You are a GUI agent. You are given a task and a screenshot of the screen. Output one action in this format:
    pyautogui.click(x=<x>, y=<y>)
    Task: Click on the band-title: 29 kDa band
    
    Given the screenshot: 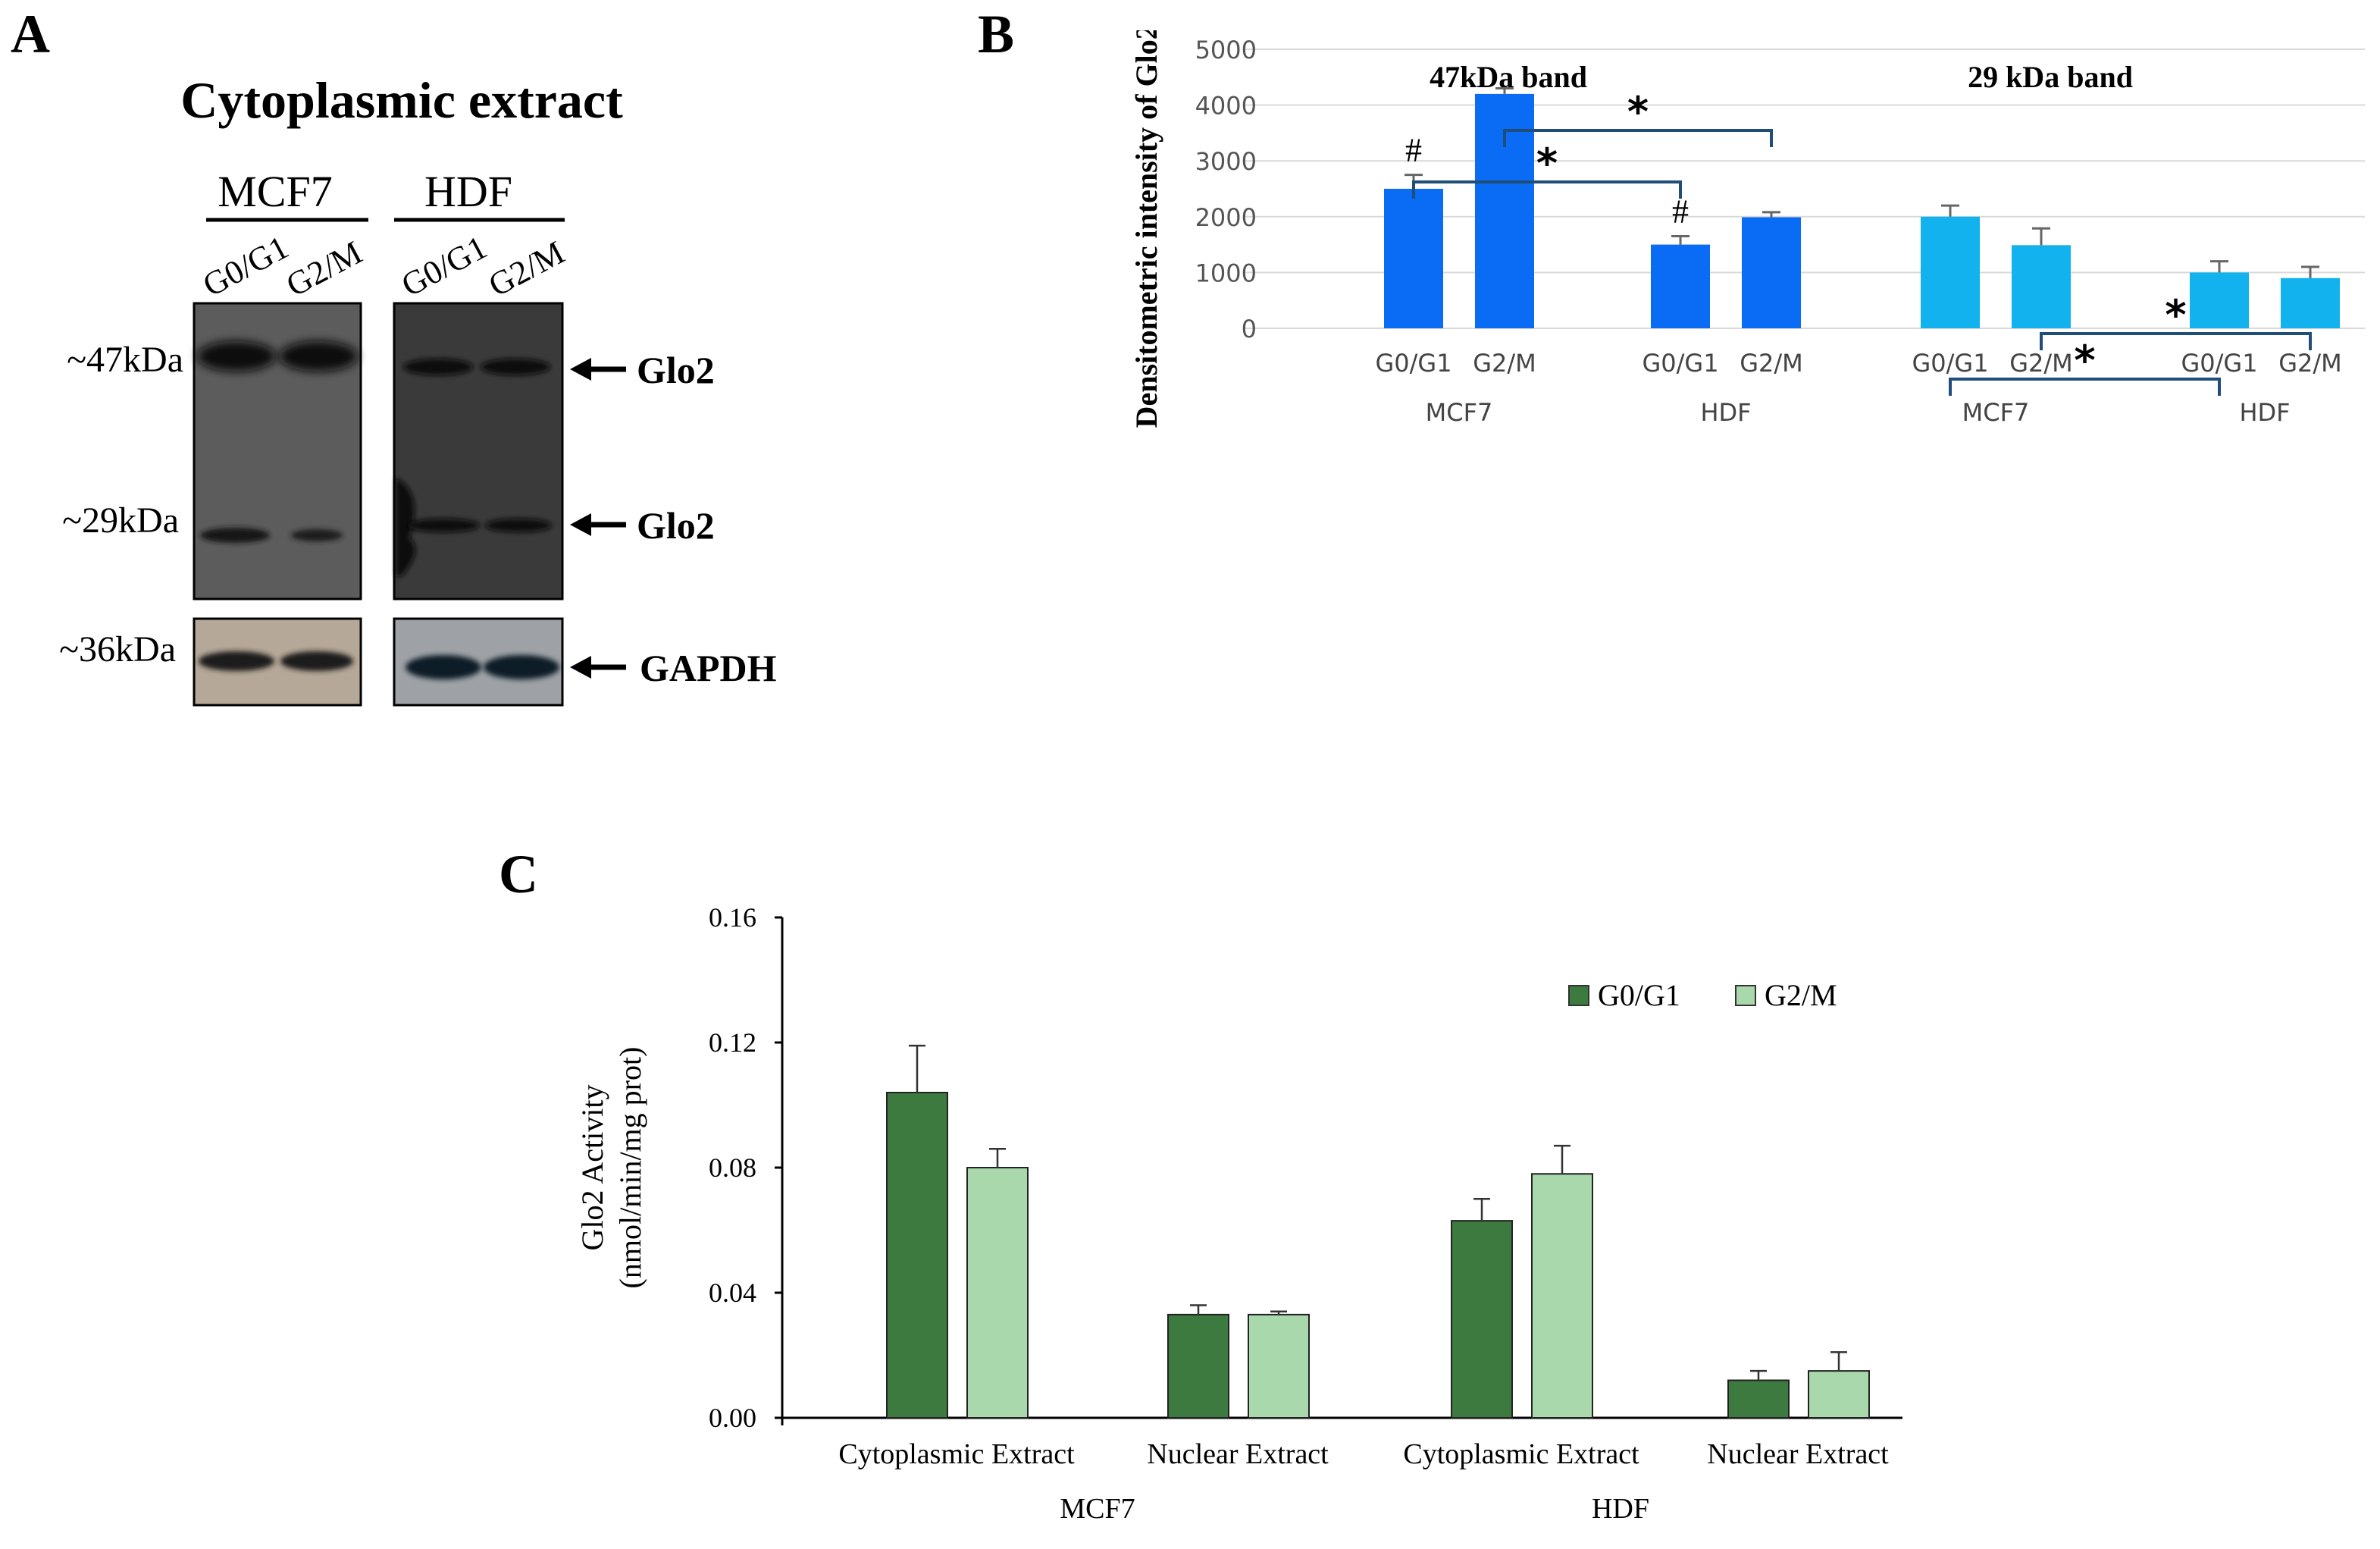 What is the action you would take?
    pyautogui.click(x=2050, y=77)
    